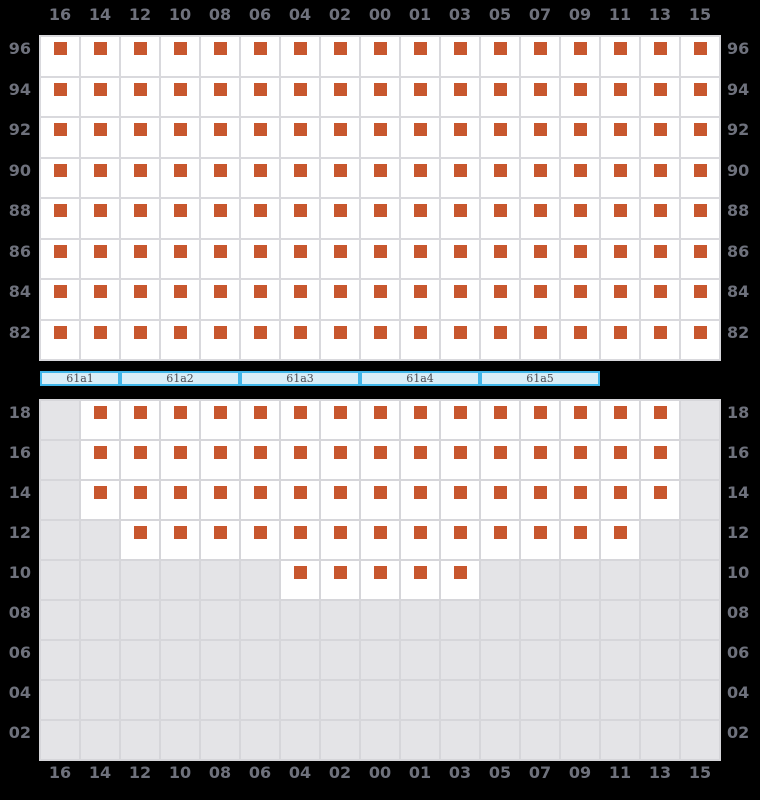  Describe the element at coordinates (420, 378) in the screenshot. I see `hatch-cover-segment: 61a4` at that location.